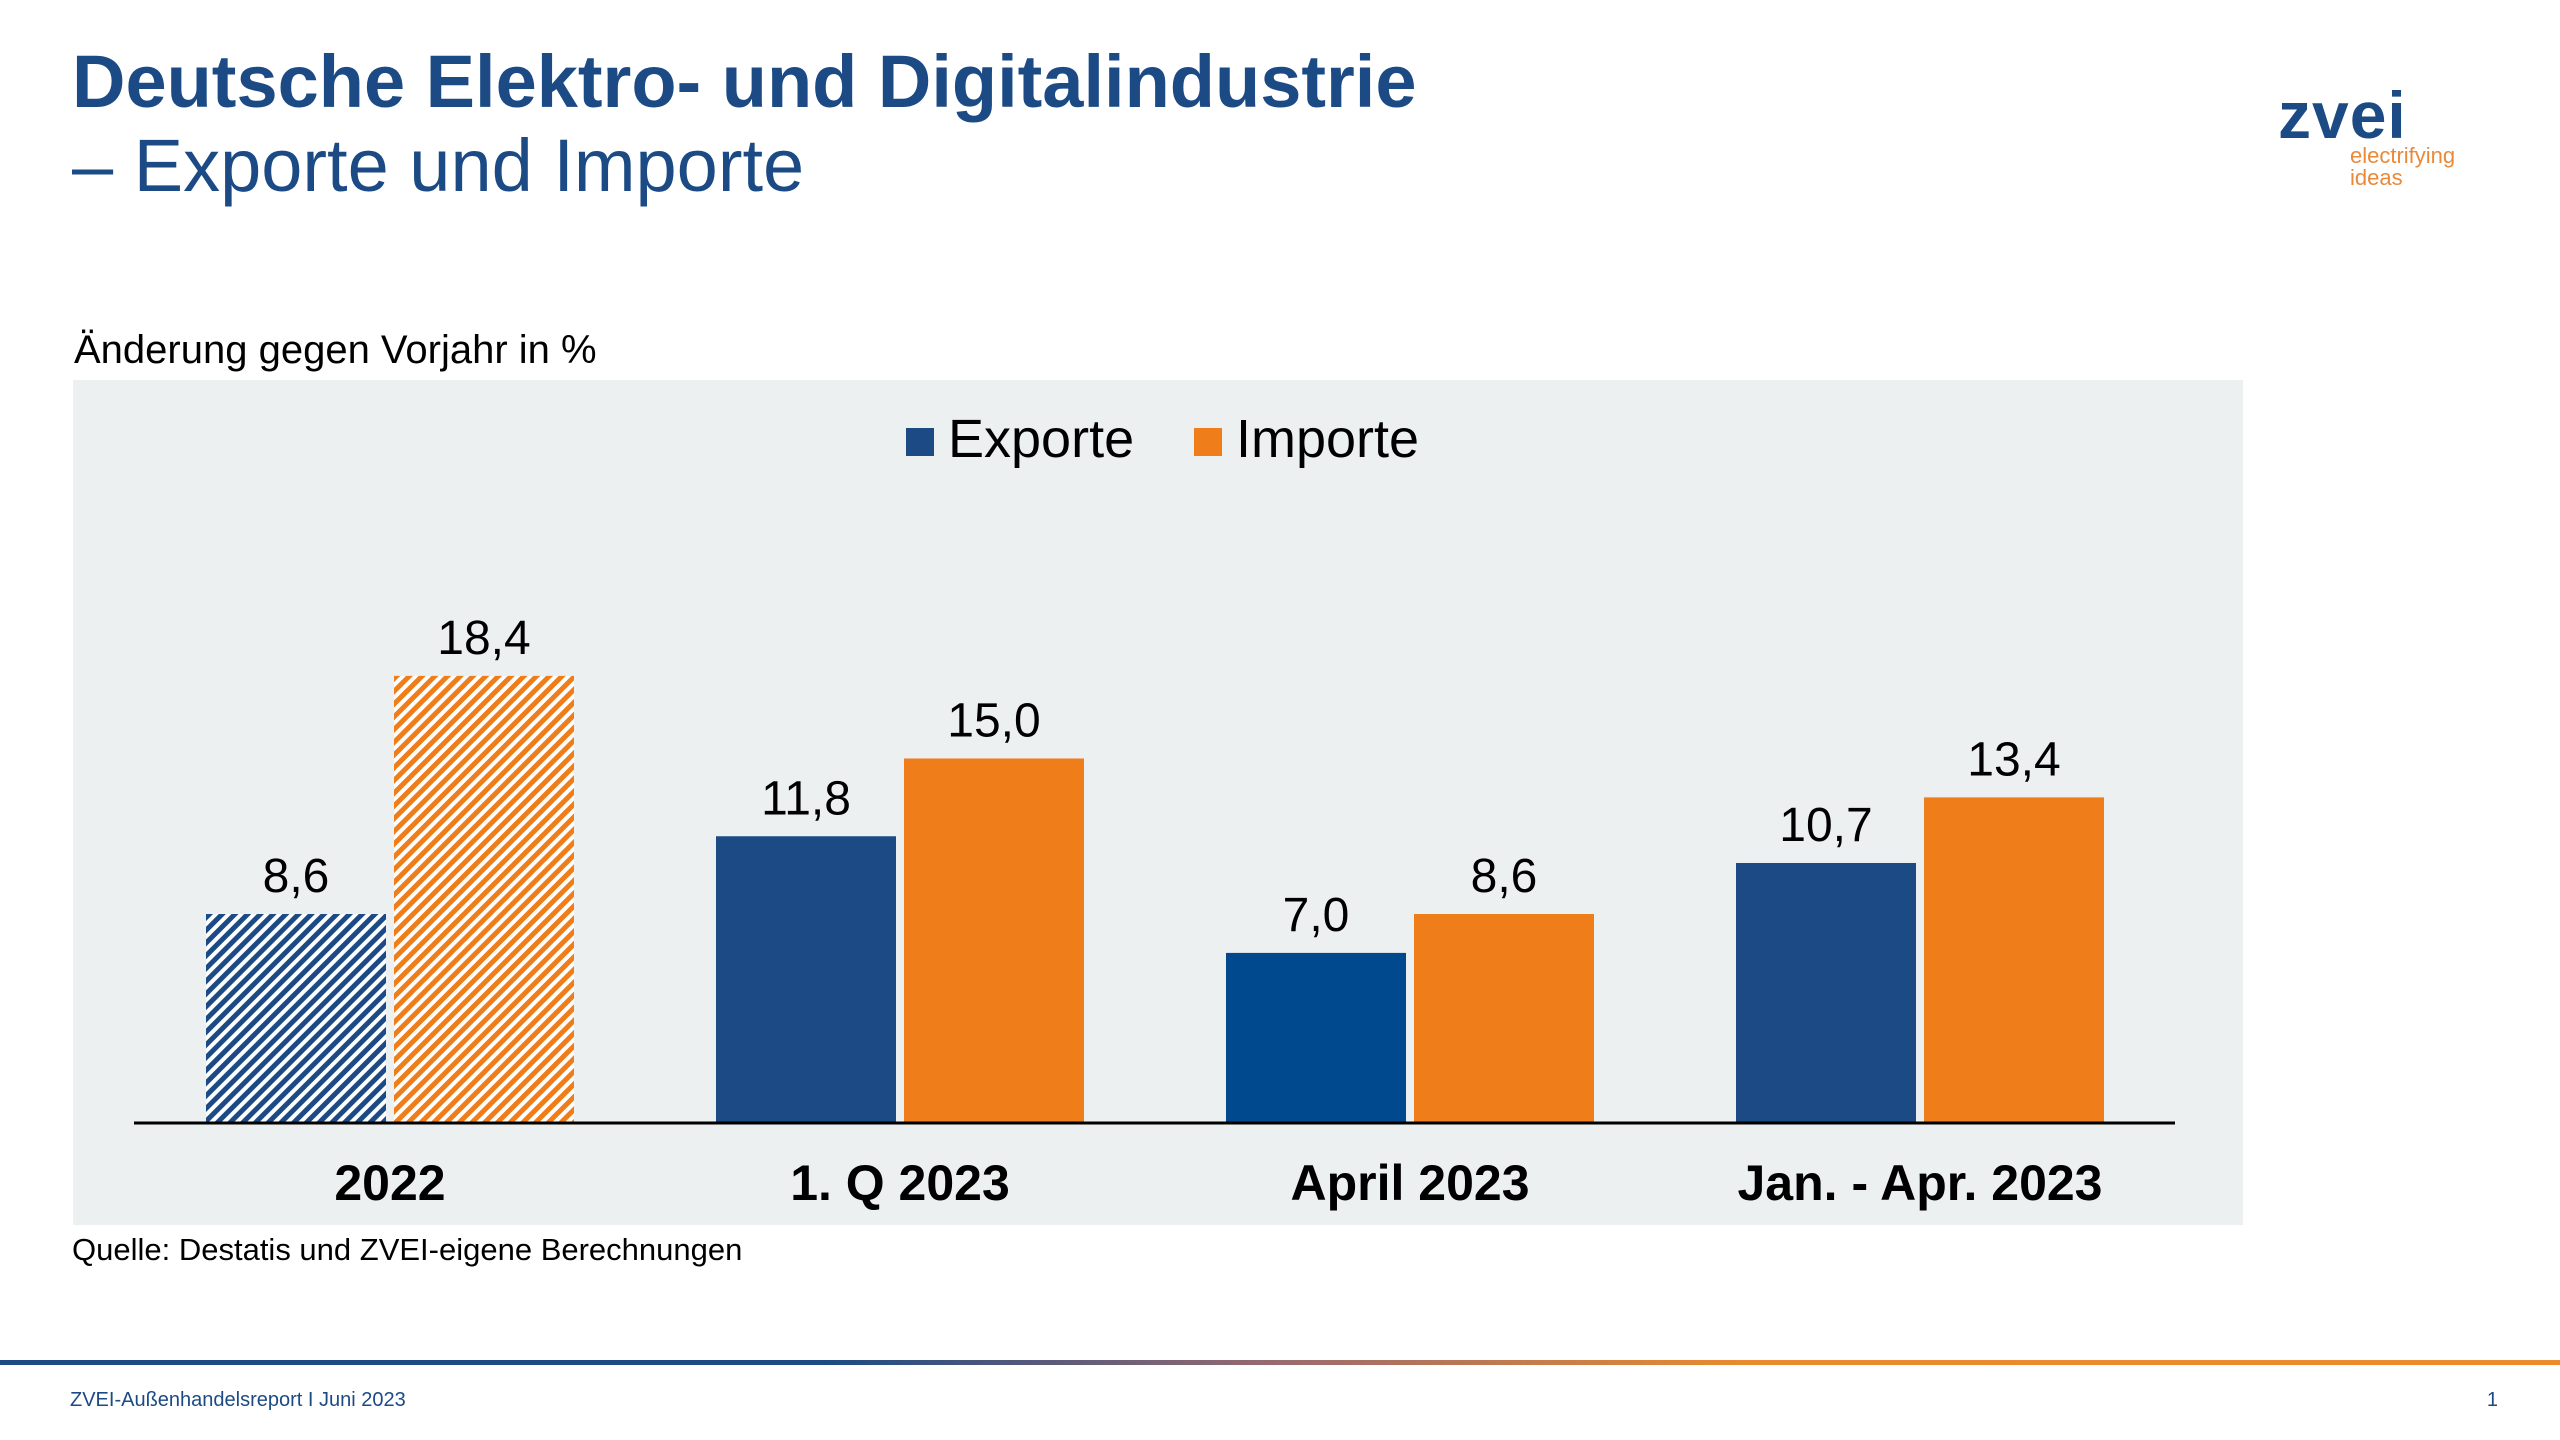 This screenshot has height=1440, width=2560. Describe the element at coordinates (2403, 155) in the screenshot. I see `logo-tagline-1: electrifying` at that location.